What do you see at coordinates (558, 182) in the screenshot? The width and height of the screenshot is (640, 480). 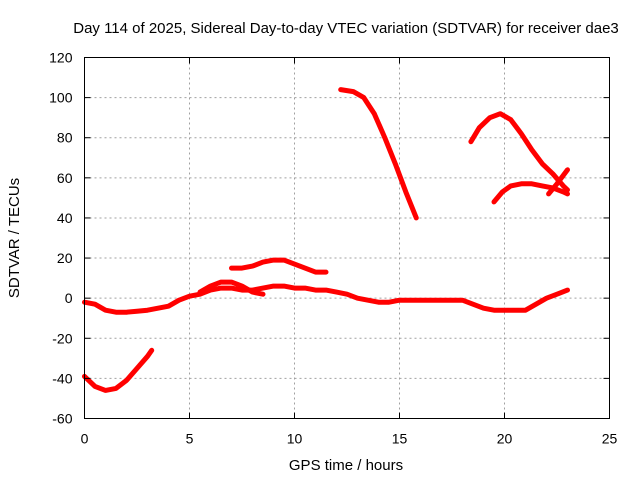 I see `series-arc8` at bounding box center [558, 182].